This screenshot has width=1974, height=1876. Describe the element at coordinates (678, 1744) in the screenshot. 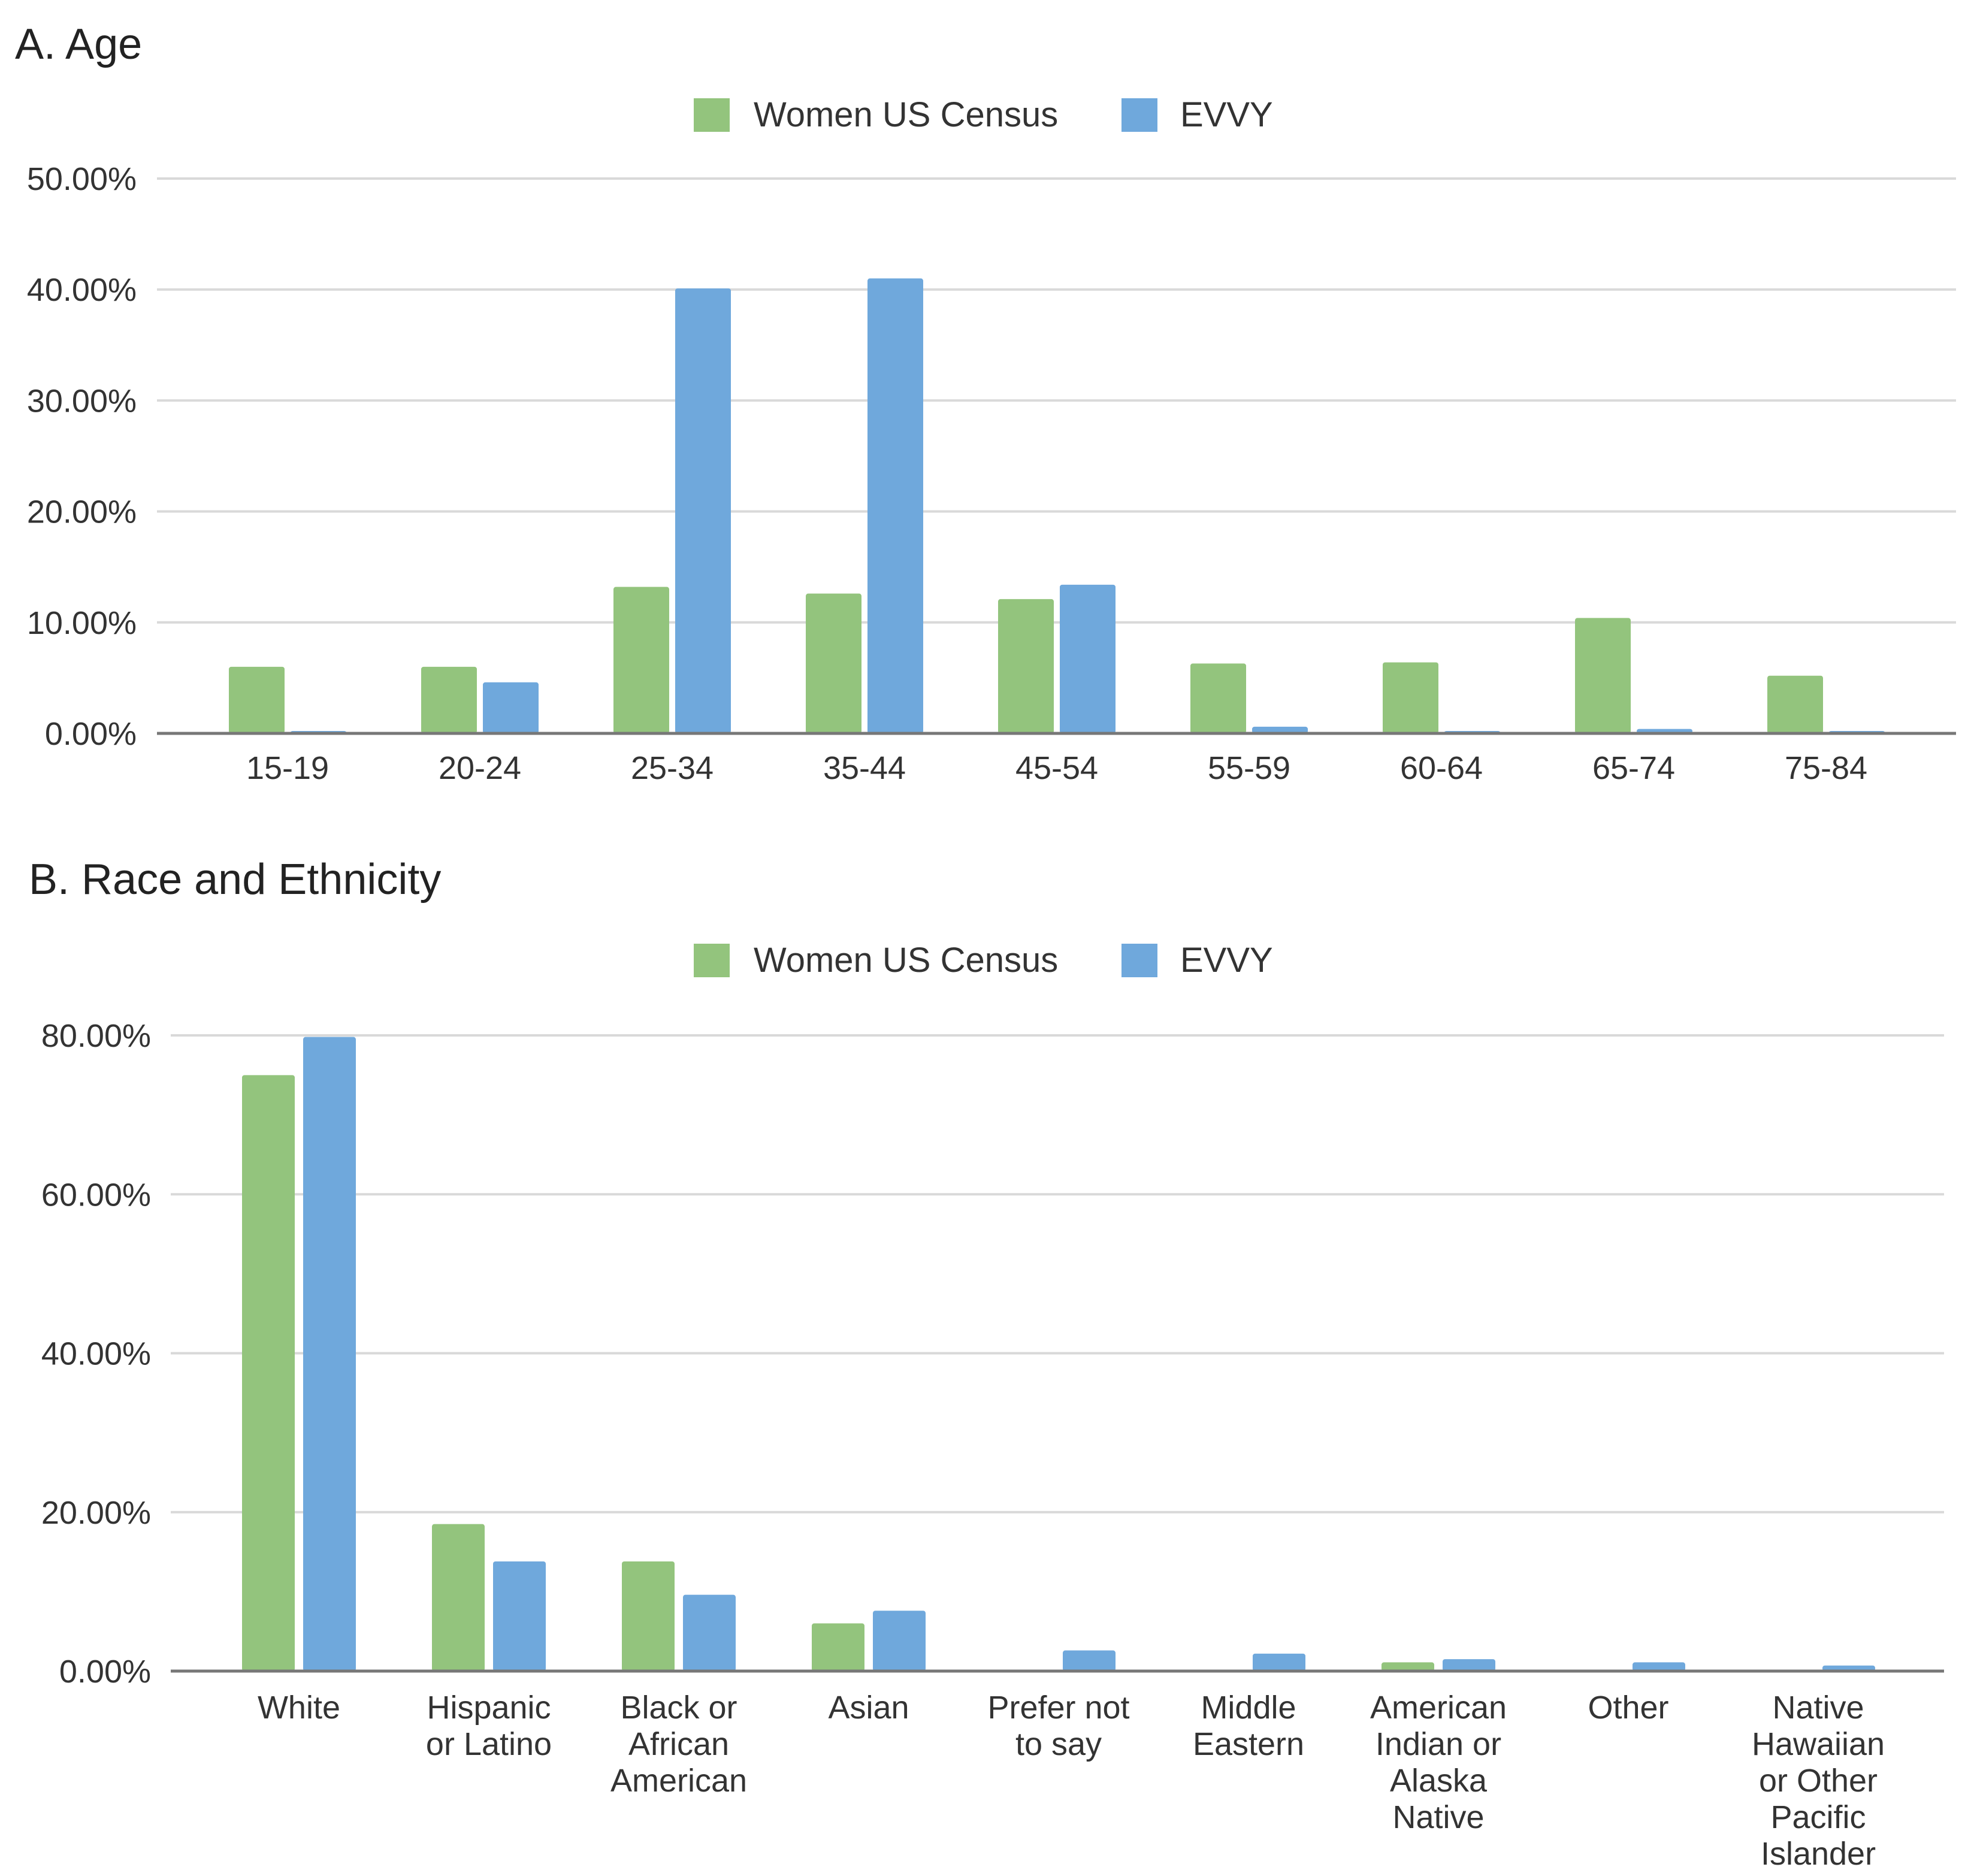

I see `race-x-tick-label: Black or African American` at that location.